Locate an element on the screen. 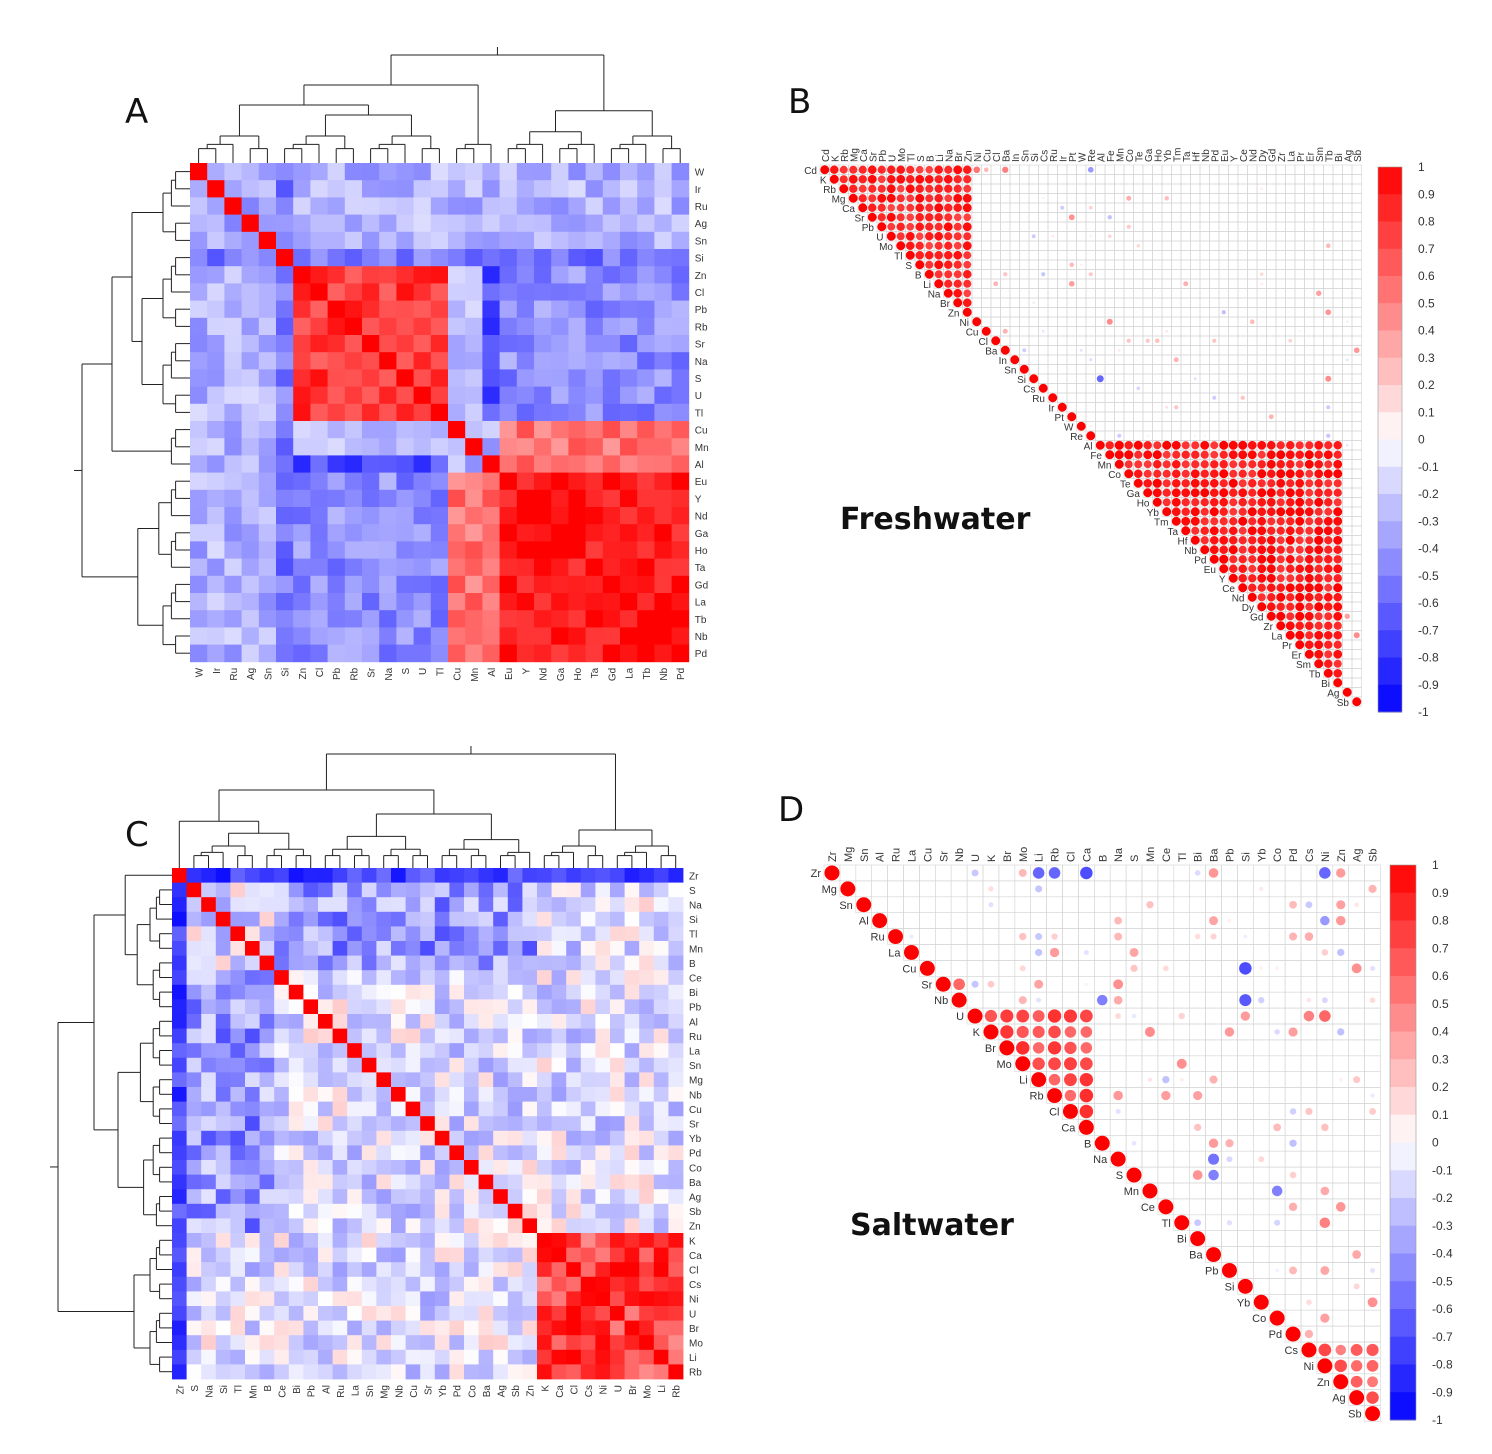  heatmap-a-cell-Tl-Zn is located at coordinates (302, 412).